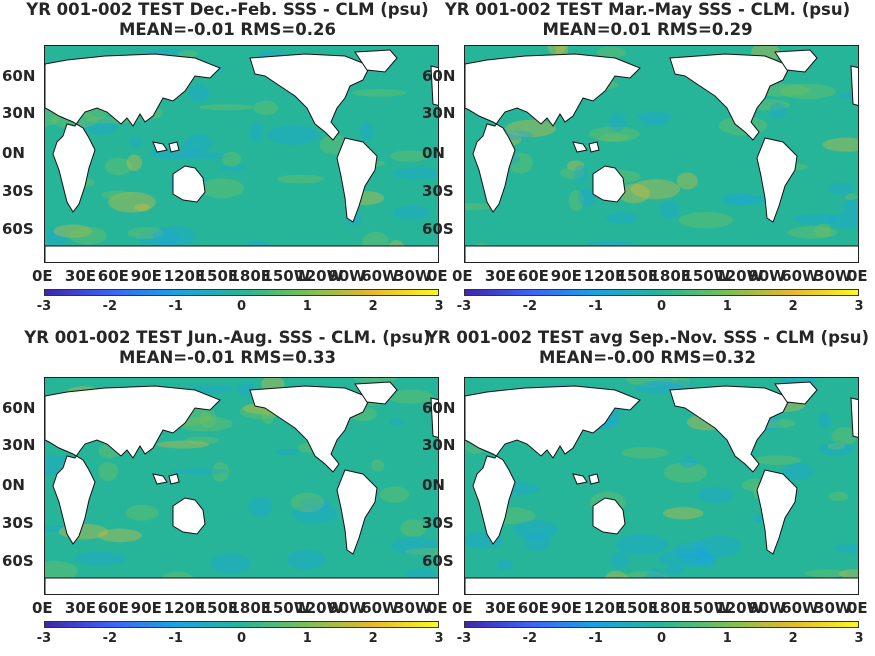 Image resolution: width=875 pixels, height=656 pixels. I want to click on lat-tick-label: 0N, so click(13, 152).